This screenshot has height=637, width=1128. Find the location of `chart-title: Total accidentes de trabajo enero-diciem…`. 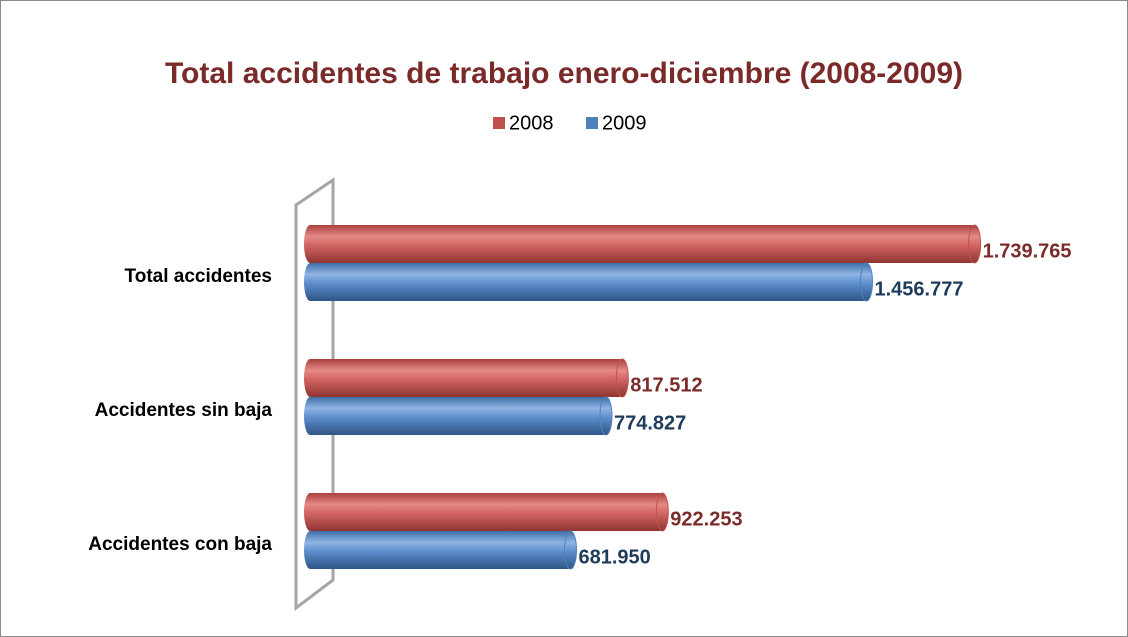

chart-title: Total accidentes de trabajo enero-diciem… is located at coordinates (564, 73).